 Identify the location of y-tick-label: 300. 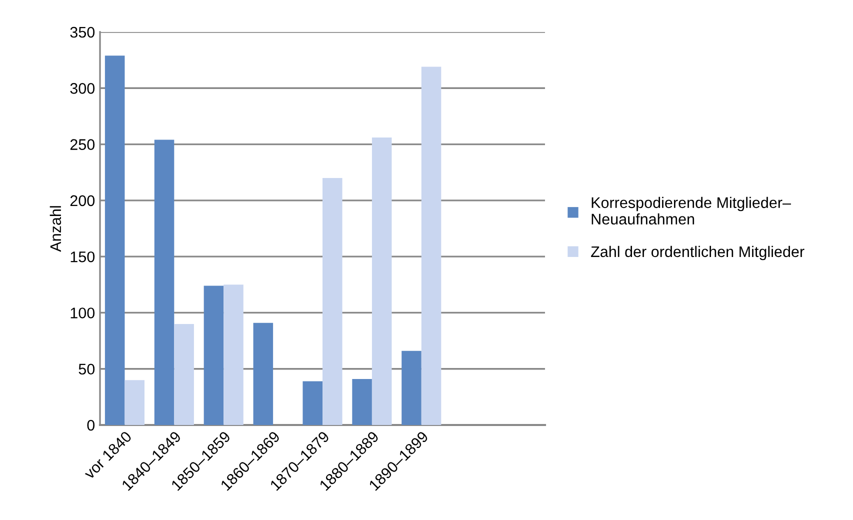
(82, 88).